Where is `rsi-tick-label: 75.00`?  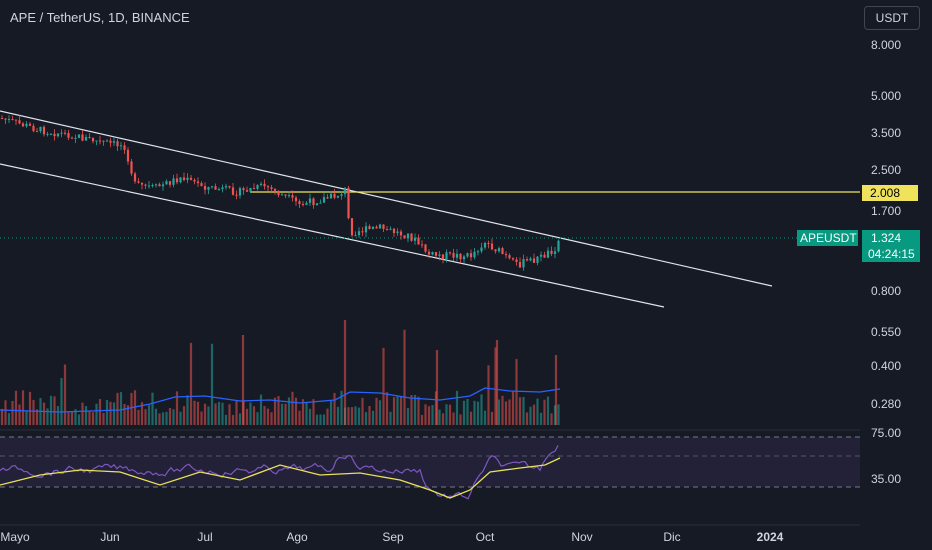 rsi-tick-label: 75.00 is located at coordinates (886, 433).